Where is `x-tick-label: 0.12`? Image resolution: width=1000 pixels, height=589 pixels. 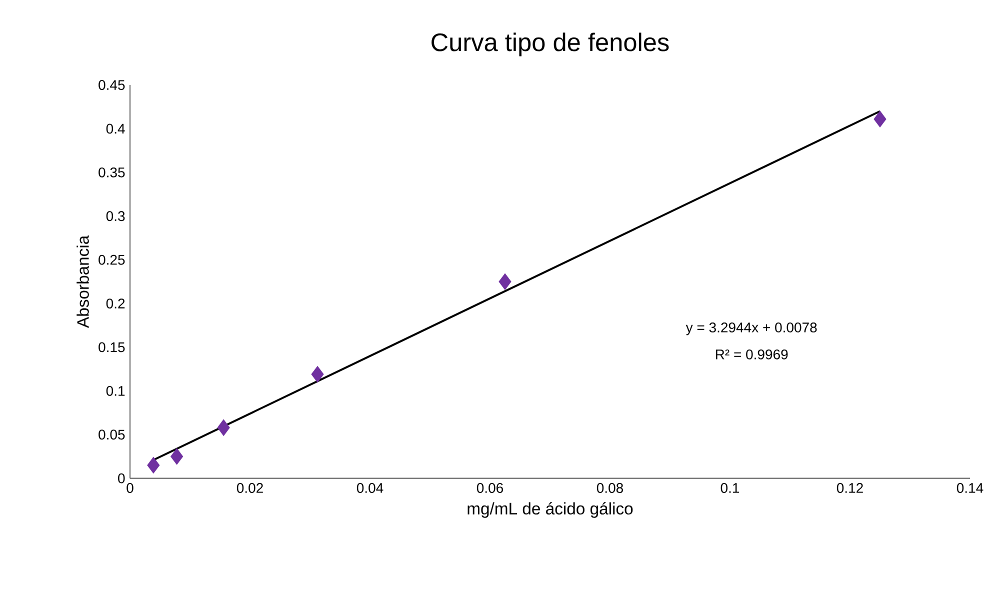
x-tick-label: 0.12 is located at coordinates (849, 488).